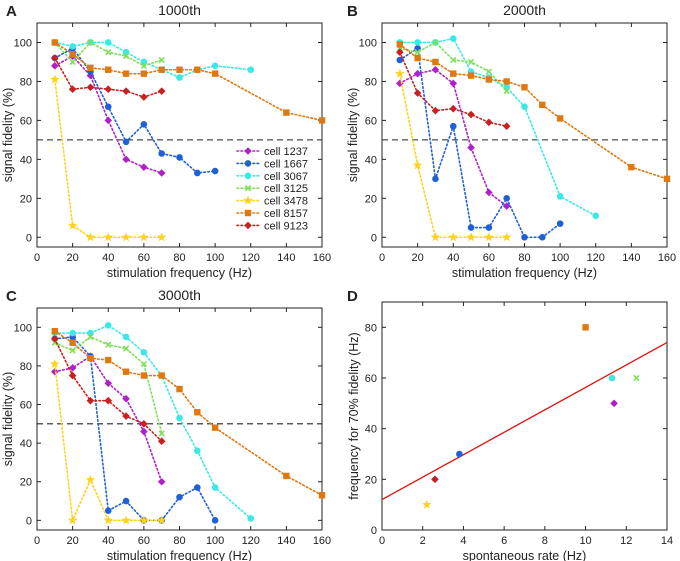  What do you see at coordinates (23, 43) in the screenshot?
I see `y-tick-label: 100` at bounding box center [23, 43].